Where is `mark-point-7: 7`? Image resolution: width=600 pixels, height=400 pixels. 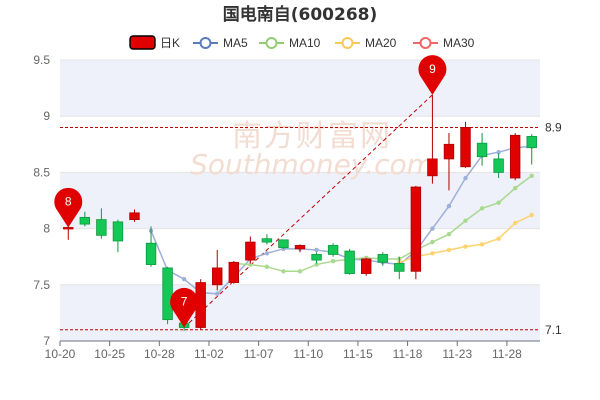
mark-point-7: 7 is located at coordinates (184, 307).